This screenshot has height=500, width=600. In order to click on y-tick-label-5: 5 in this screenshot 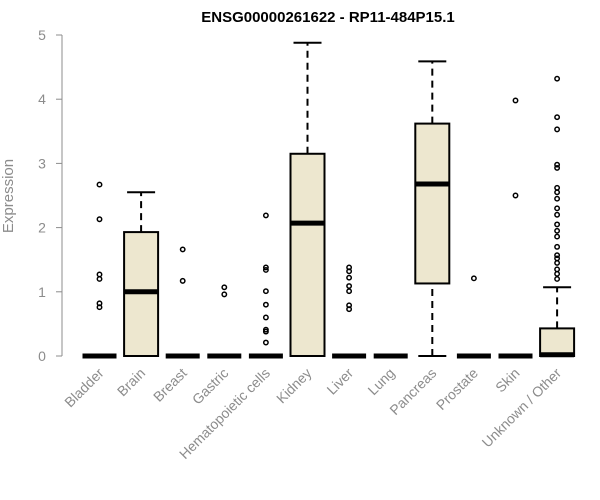, I will do `click(42, 35)`.